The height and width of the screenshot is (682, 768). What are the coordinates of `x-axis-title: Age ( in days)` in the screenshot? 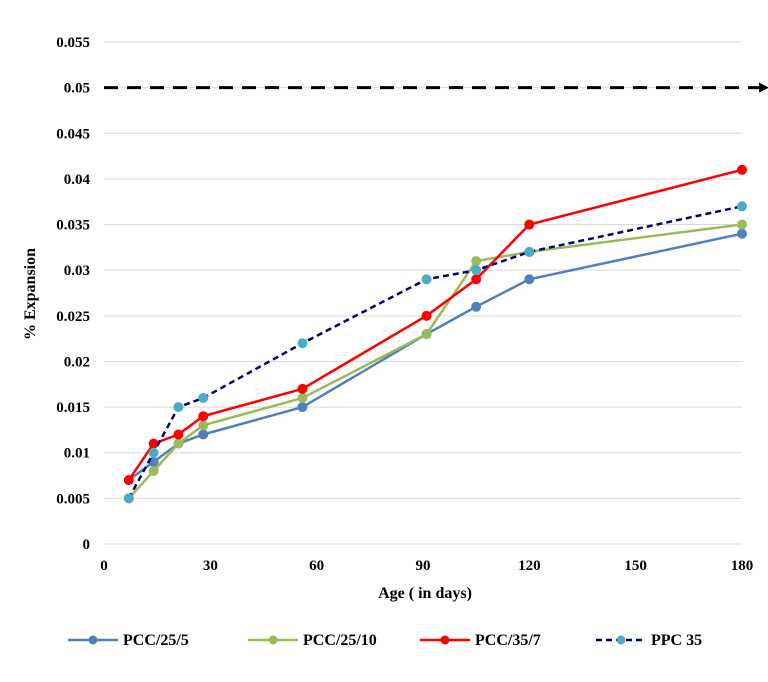 It's located at (425, 593).